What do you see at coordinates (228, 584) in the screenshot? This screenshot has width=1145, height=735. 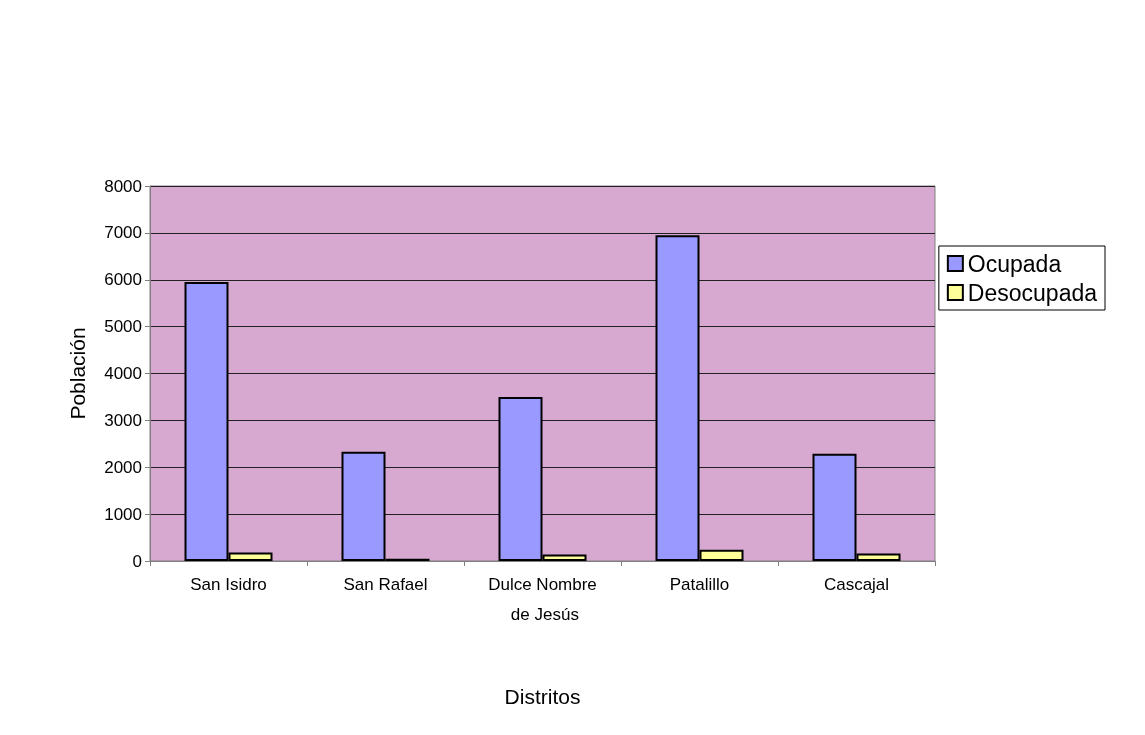 I see `x-tick-label: San Isidro` at bounding box center [228, 584].